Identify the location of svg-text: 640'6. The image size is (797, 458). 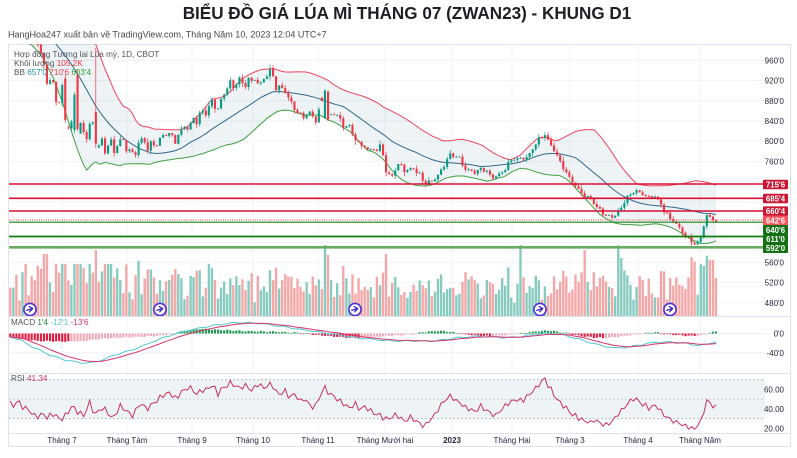
(776, 230).